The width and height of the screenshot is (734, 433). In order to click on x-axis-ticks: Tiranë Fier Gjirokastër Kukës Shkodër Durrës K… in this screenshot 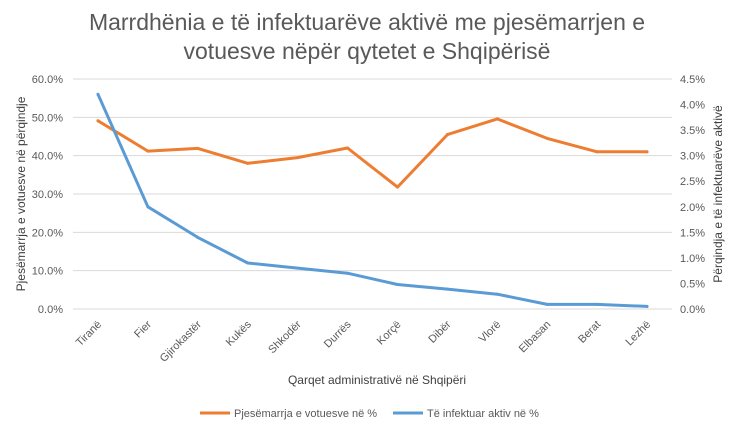, I will do `click(363, 341)`.